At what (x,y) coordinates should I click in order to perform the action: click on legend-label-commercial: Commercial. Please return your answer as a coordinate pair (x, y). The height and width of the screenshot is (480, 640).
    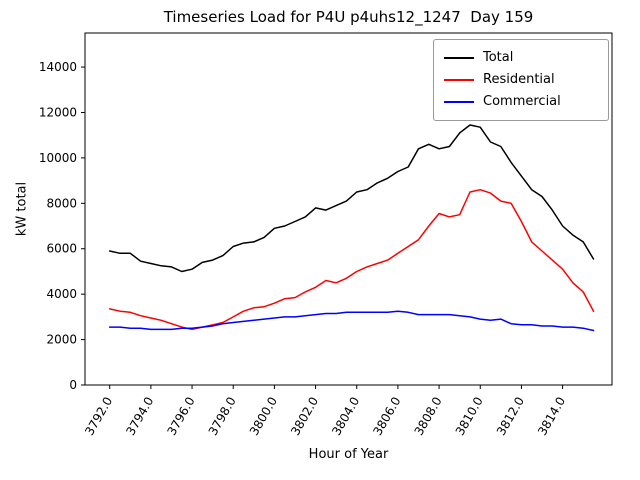
    Looking at the image, I should click on (522, 101).